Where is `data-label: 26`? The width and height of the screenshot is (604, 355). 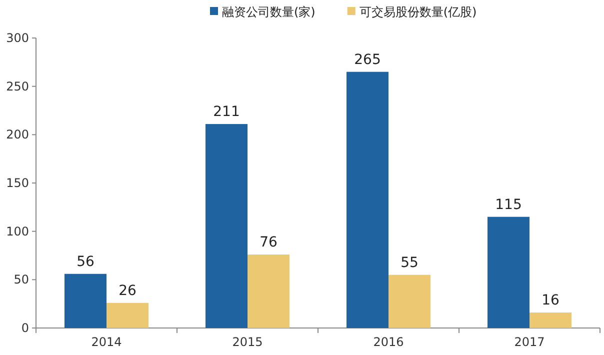
data-label: 26 is located at coordinates (127, 290).